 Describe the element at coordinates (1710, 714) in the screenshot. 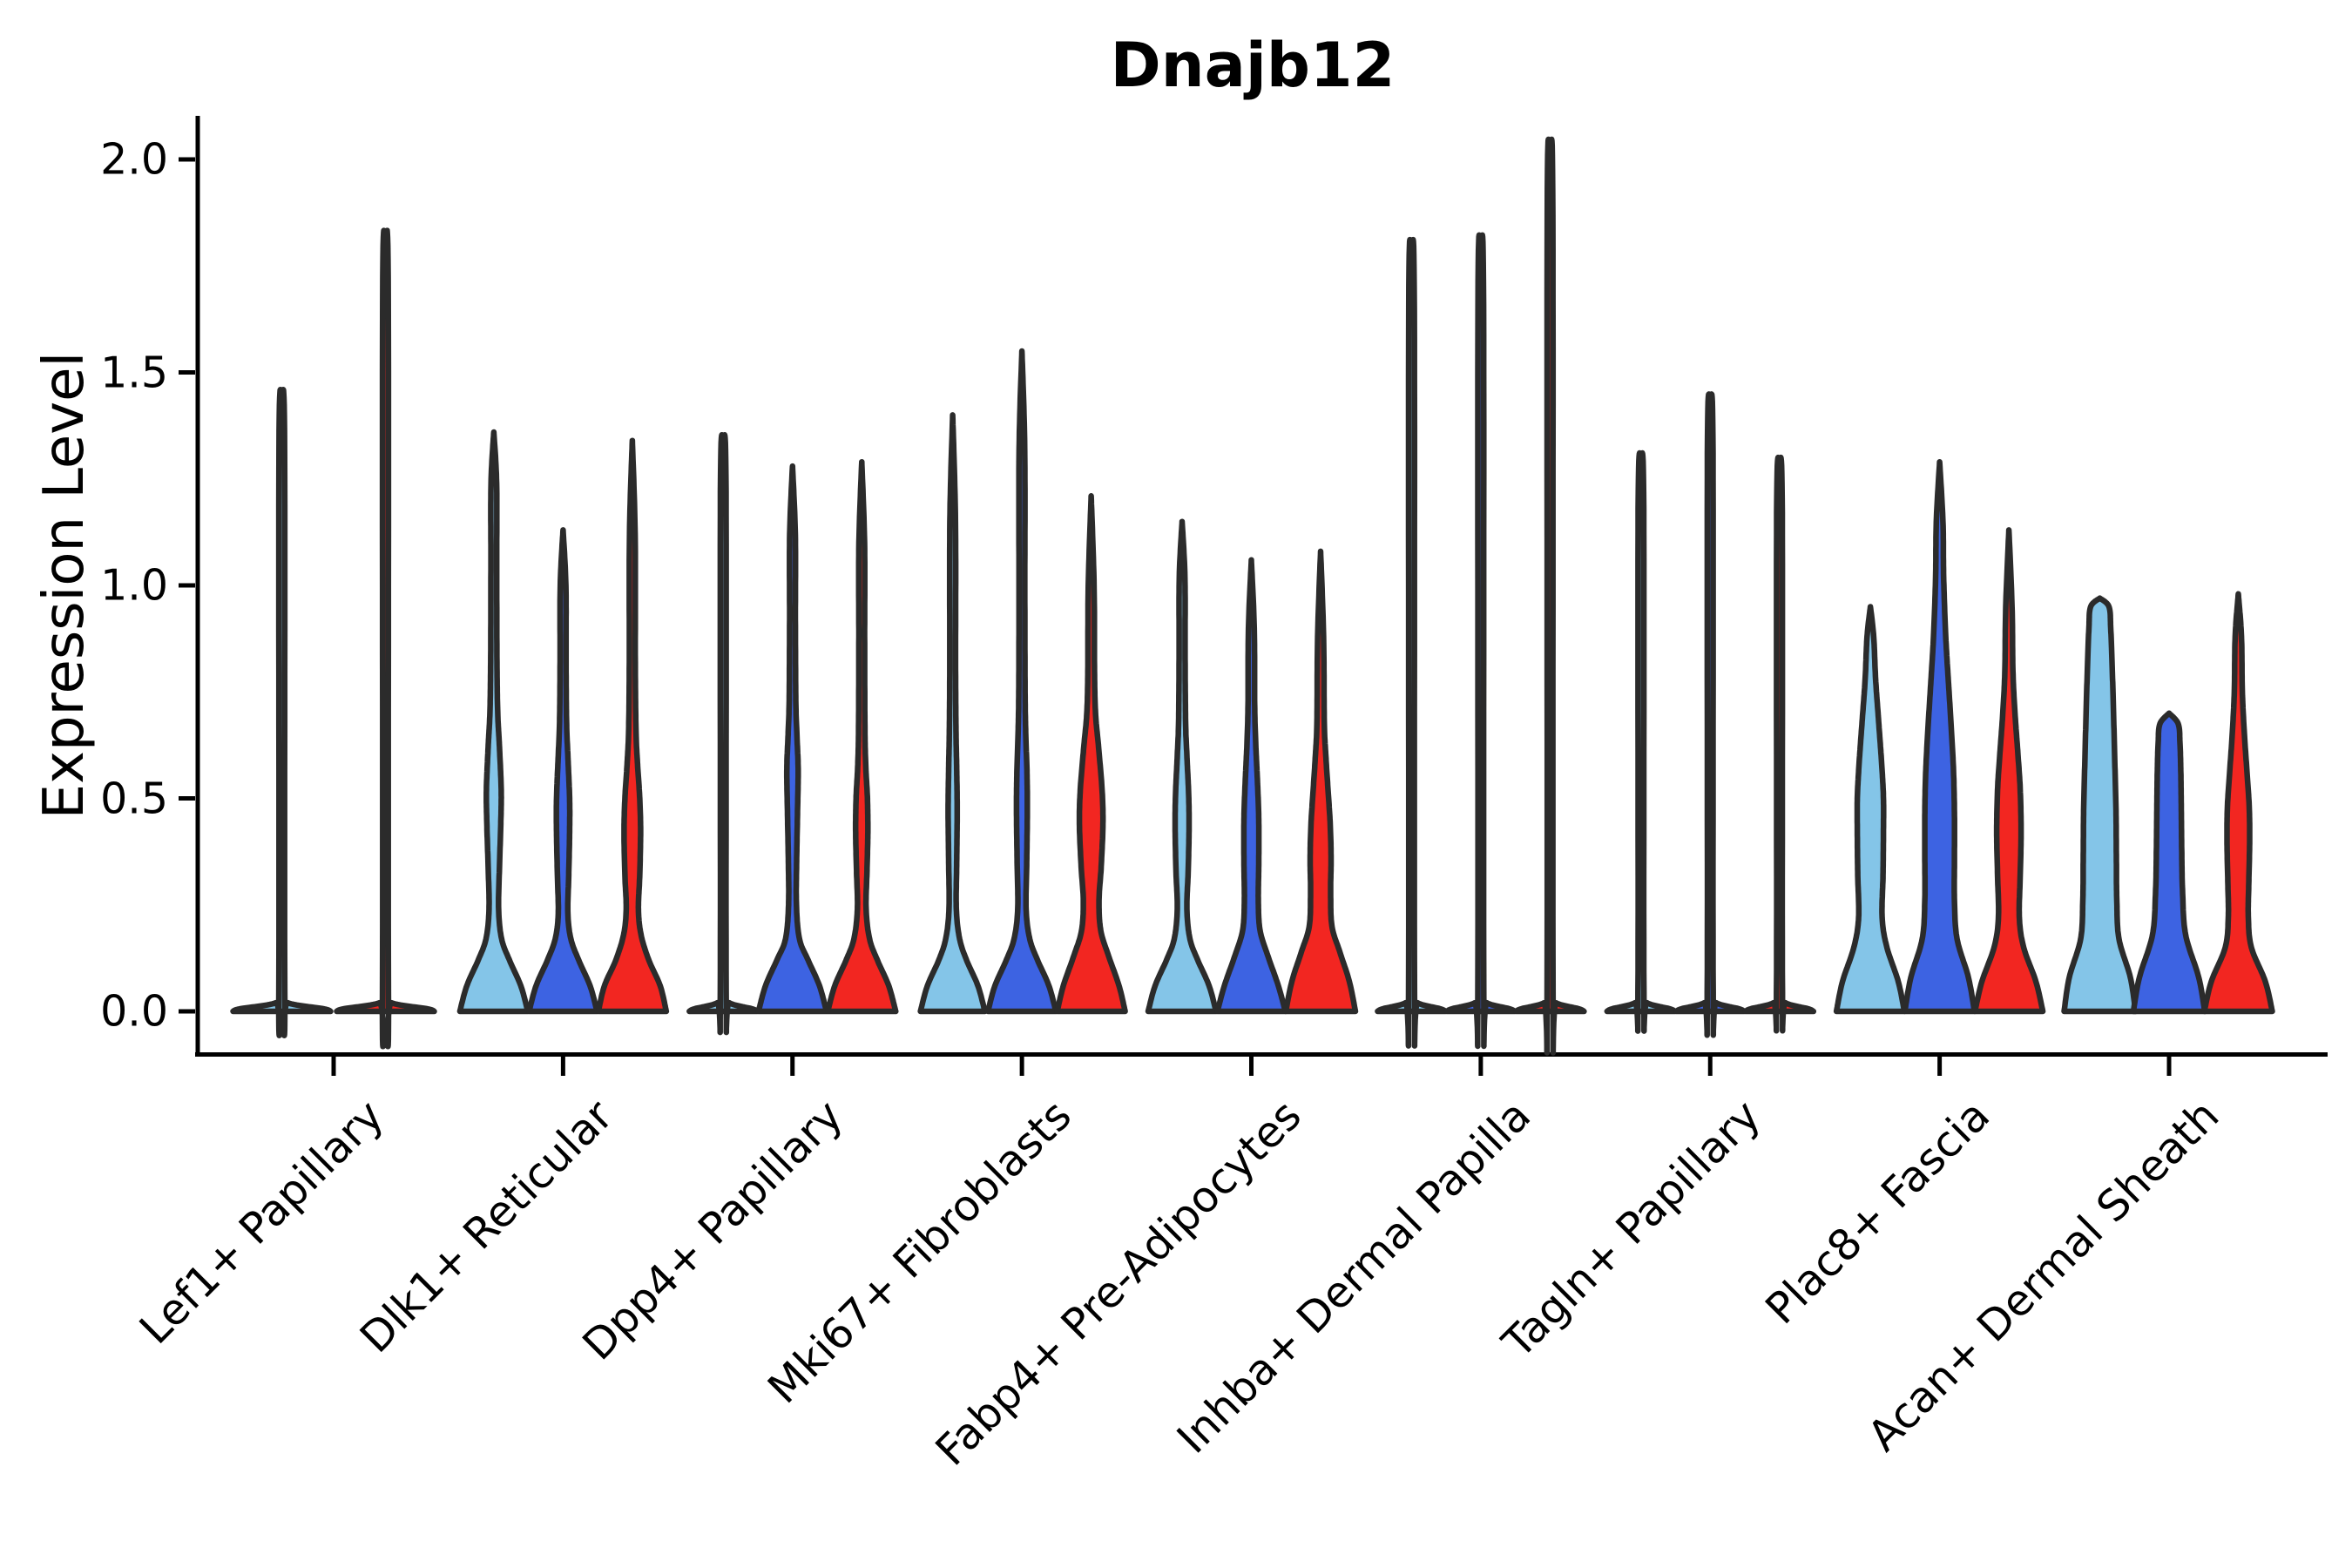

I see `violin-7-darkblue` at that location.